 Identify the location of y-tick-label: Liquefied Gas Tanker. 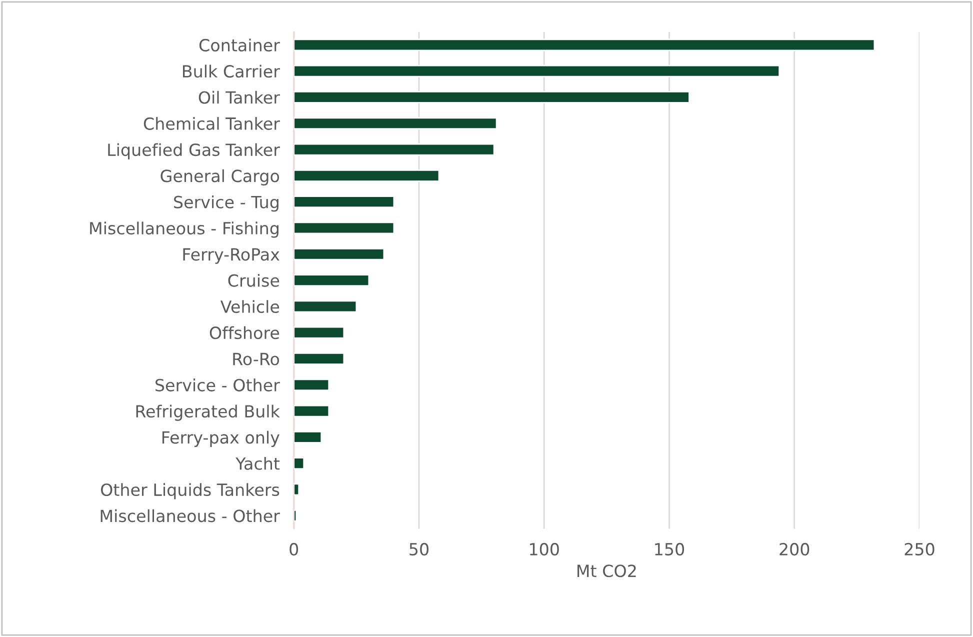
(194, 151).